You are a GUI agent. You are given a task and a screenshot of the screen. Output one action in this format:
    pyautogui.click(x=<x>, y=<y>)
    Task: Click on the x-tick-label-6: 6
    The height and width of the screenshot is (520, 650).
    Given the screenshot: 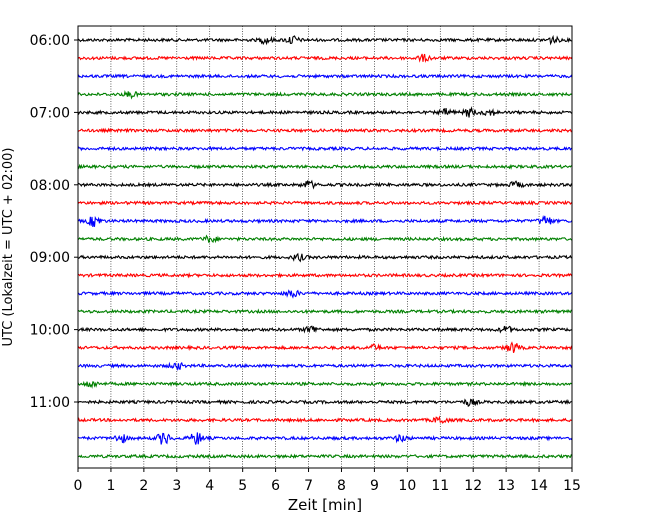 What is the action you would take?
    pyautogui.click(x=275, y=486)
    